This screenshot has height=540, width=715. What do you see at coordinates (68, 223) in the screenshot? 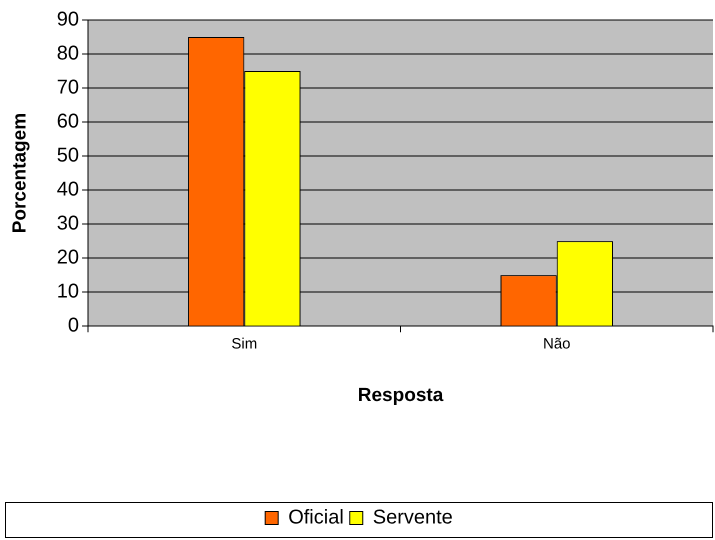
I see `y-tick-label: 30` at bounding box center [68, 223].